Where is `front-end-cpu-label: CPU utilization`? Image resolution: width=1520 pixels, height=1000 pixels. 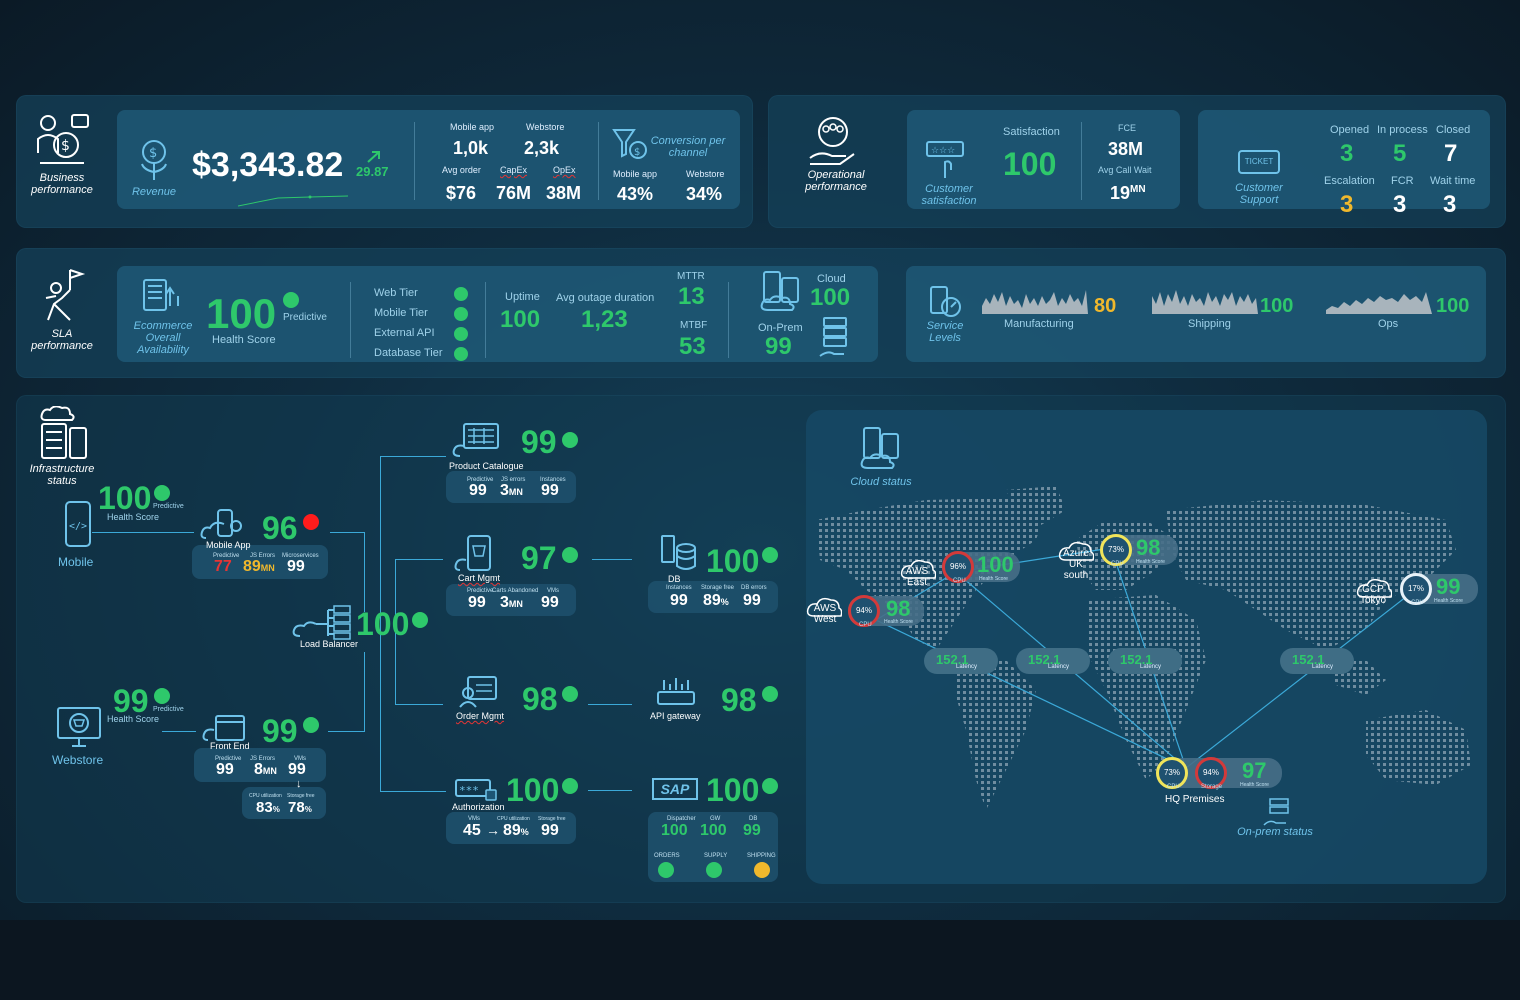 front-end-cpu-label: CPU utilization is located at coordinates (265, 796).